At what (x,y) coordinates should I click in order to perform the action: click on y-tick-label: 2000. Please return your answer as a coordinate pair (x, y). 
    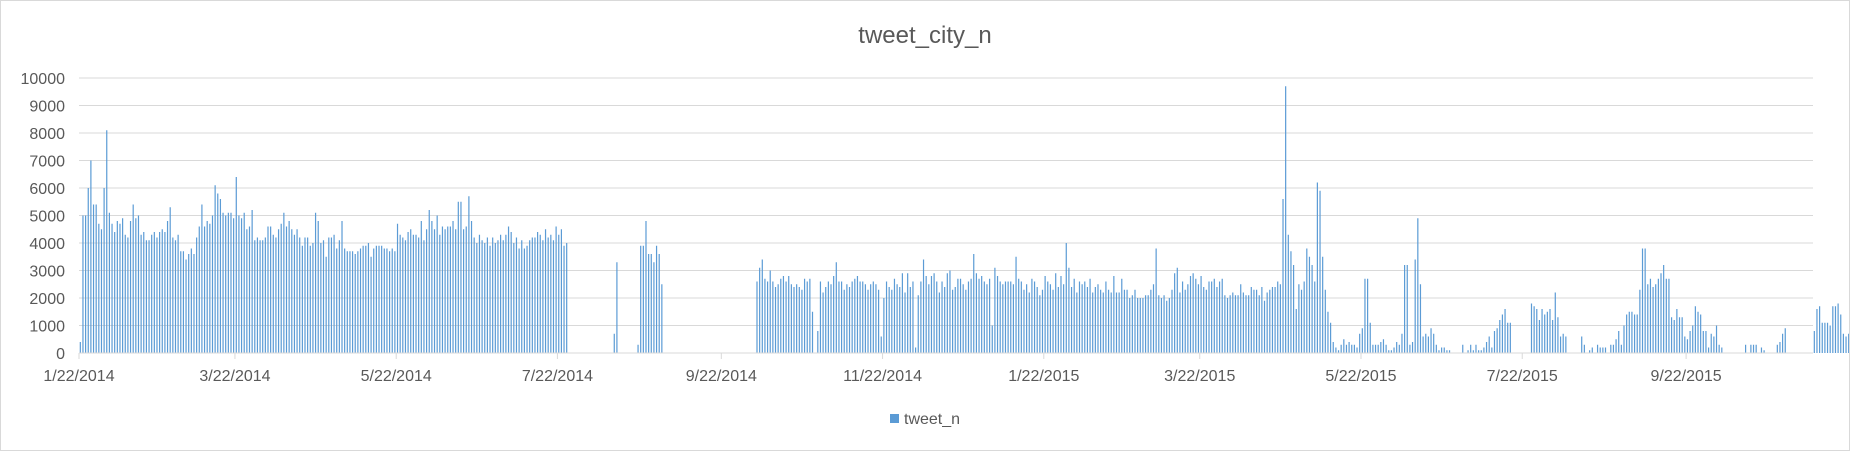
    Looking at the image, I should click on (47, 299).